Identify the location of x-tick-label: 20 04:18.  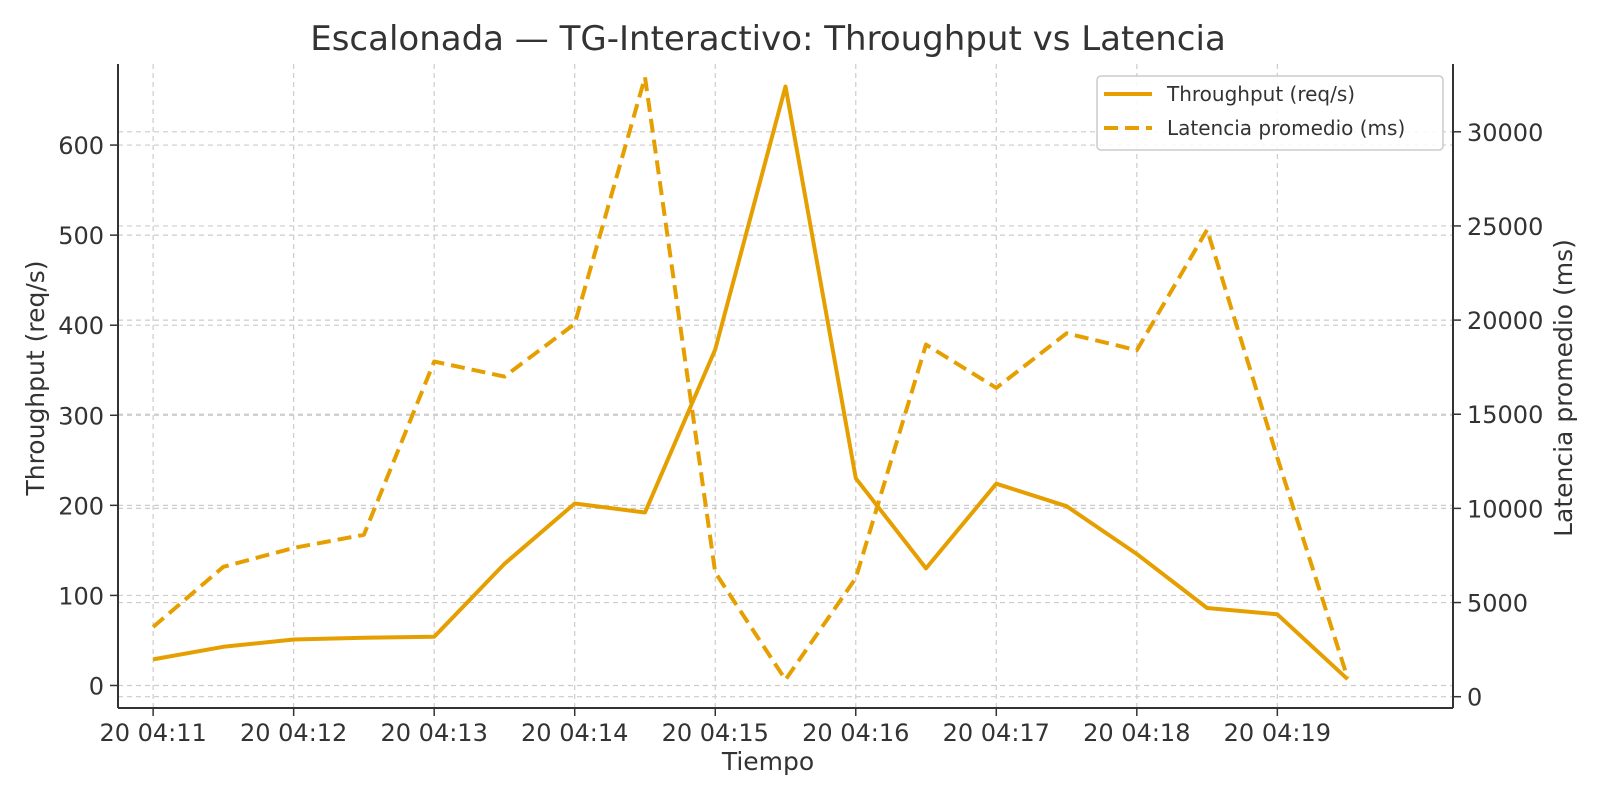
(1136, 733).